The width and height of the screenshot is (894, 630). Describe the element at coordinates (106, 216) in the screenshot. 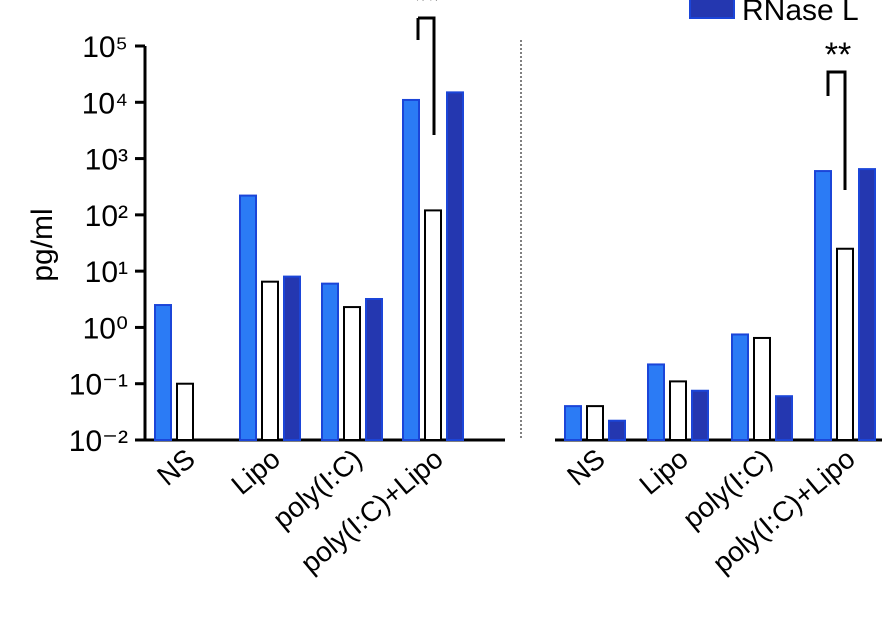

I see `y-tick-label: 10²` at that location.